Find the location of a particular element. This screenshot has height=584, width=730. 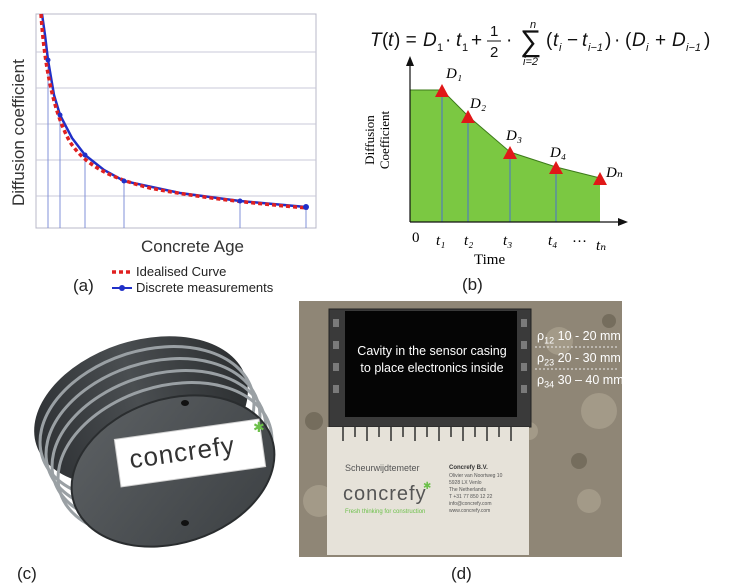

legend-idealised-label: Idealised Curve is located at coordinates (181, 271).